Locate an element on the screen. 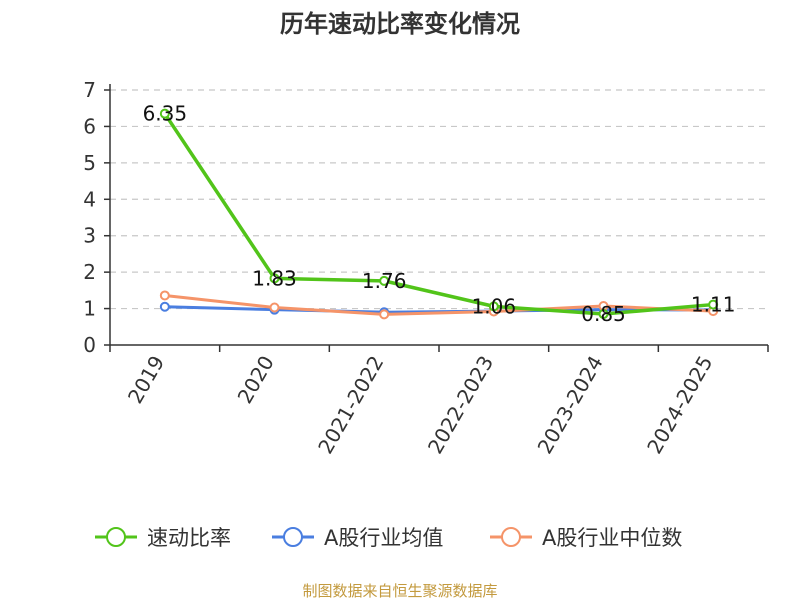 The width and height of the screenshot is (800, 600). x-tick-label: 2020 is located at coordinates (256, 380).